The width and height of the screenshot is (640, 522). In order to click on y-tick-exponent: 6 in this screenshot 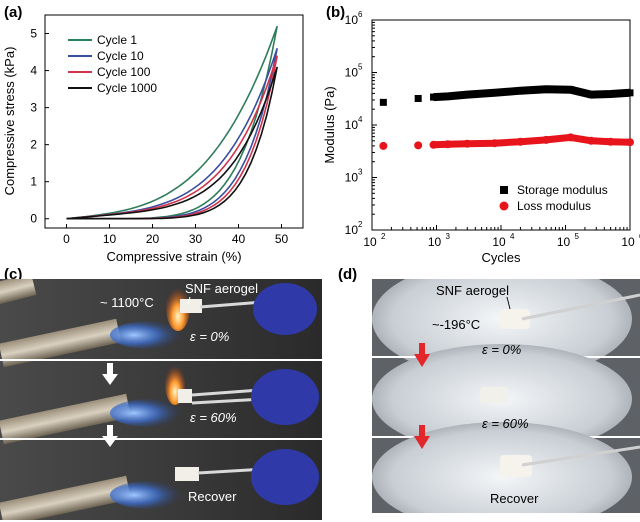, I will do `click(360, 14)`.